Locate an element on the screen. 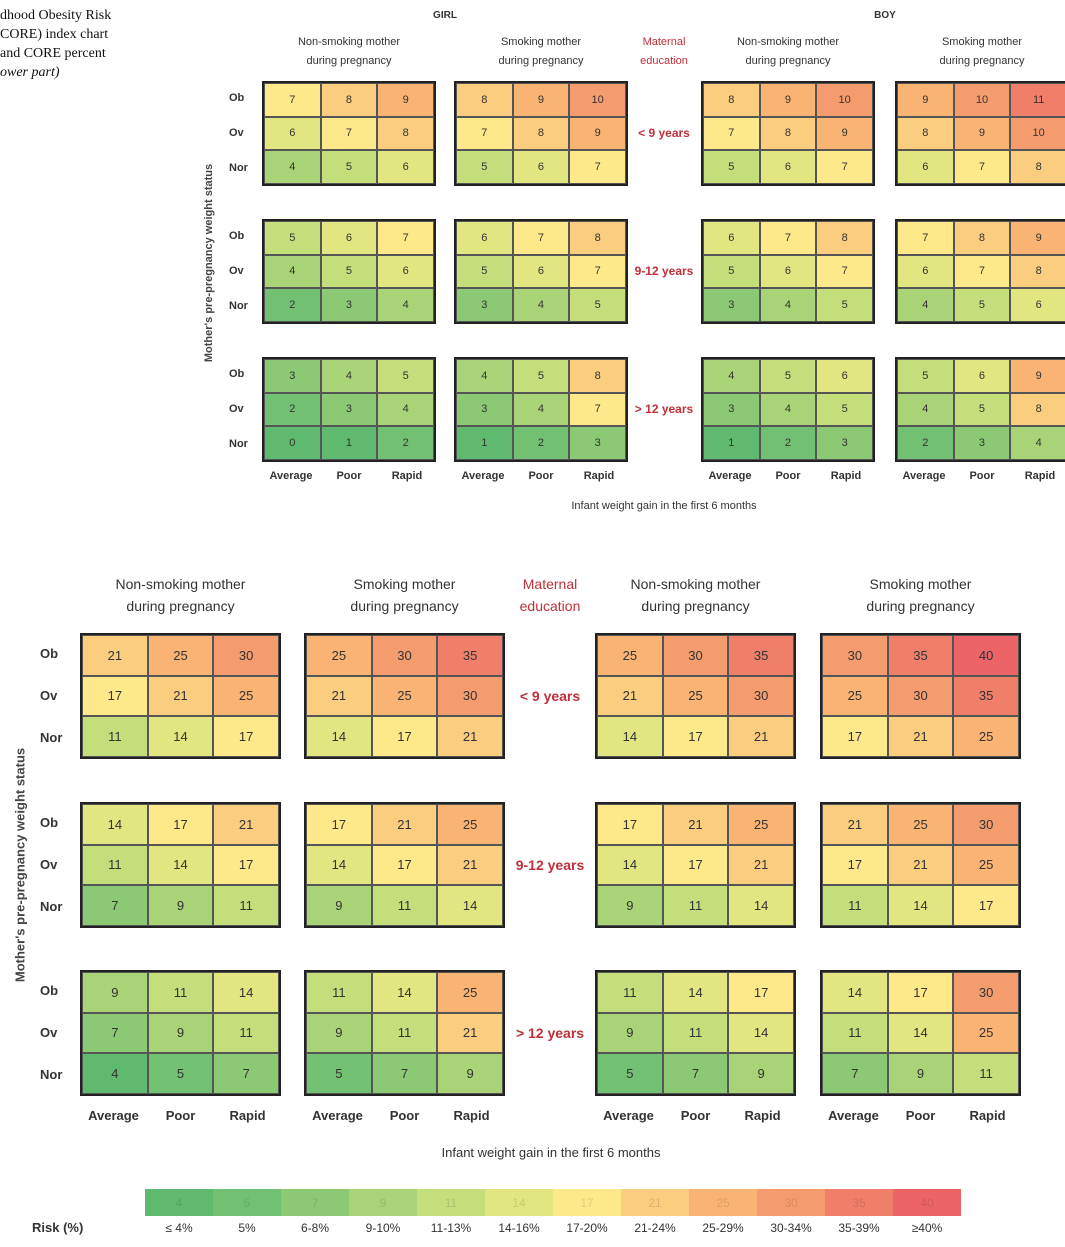  legend-swatch: 11 is located at coordinates (451, 1202).